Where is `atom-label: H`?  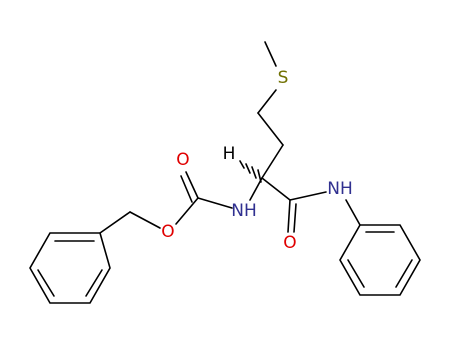
atom-label: H is located at coordinates (229, 154).